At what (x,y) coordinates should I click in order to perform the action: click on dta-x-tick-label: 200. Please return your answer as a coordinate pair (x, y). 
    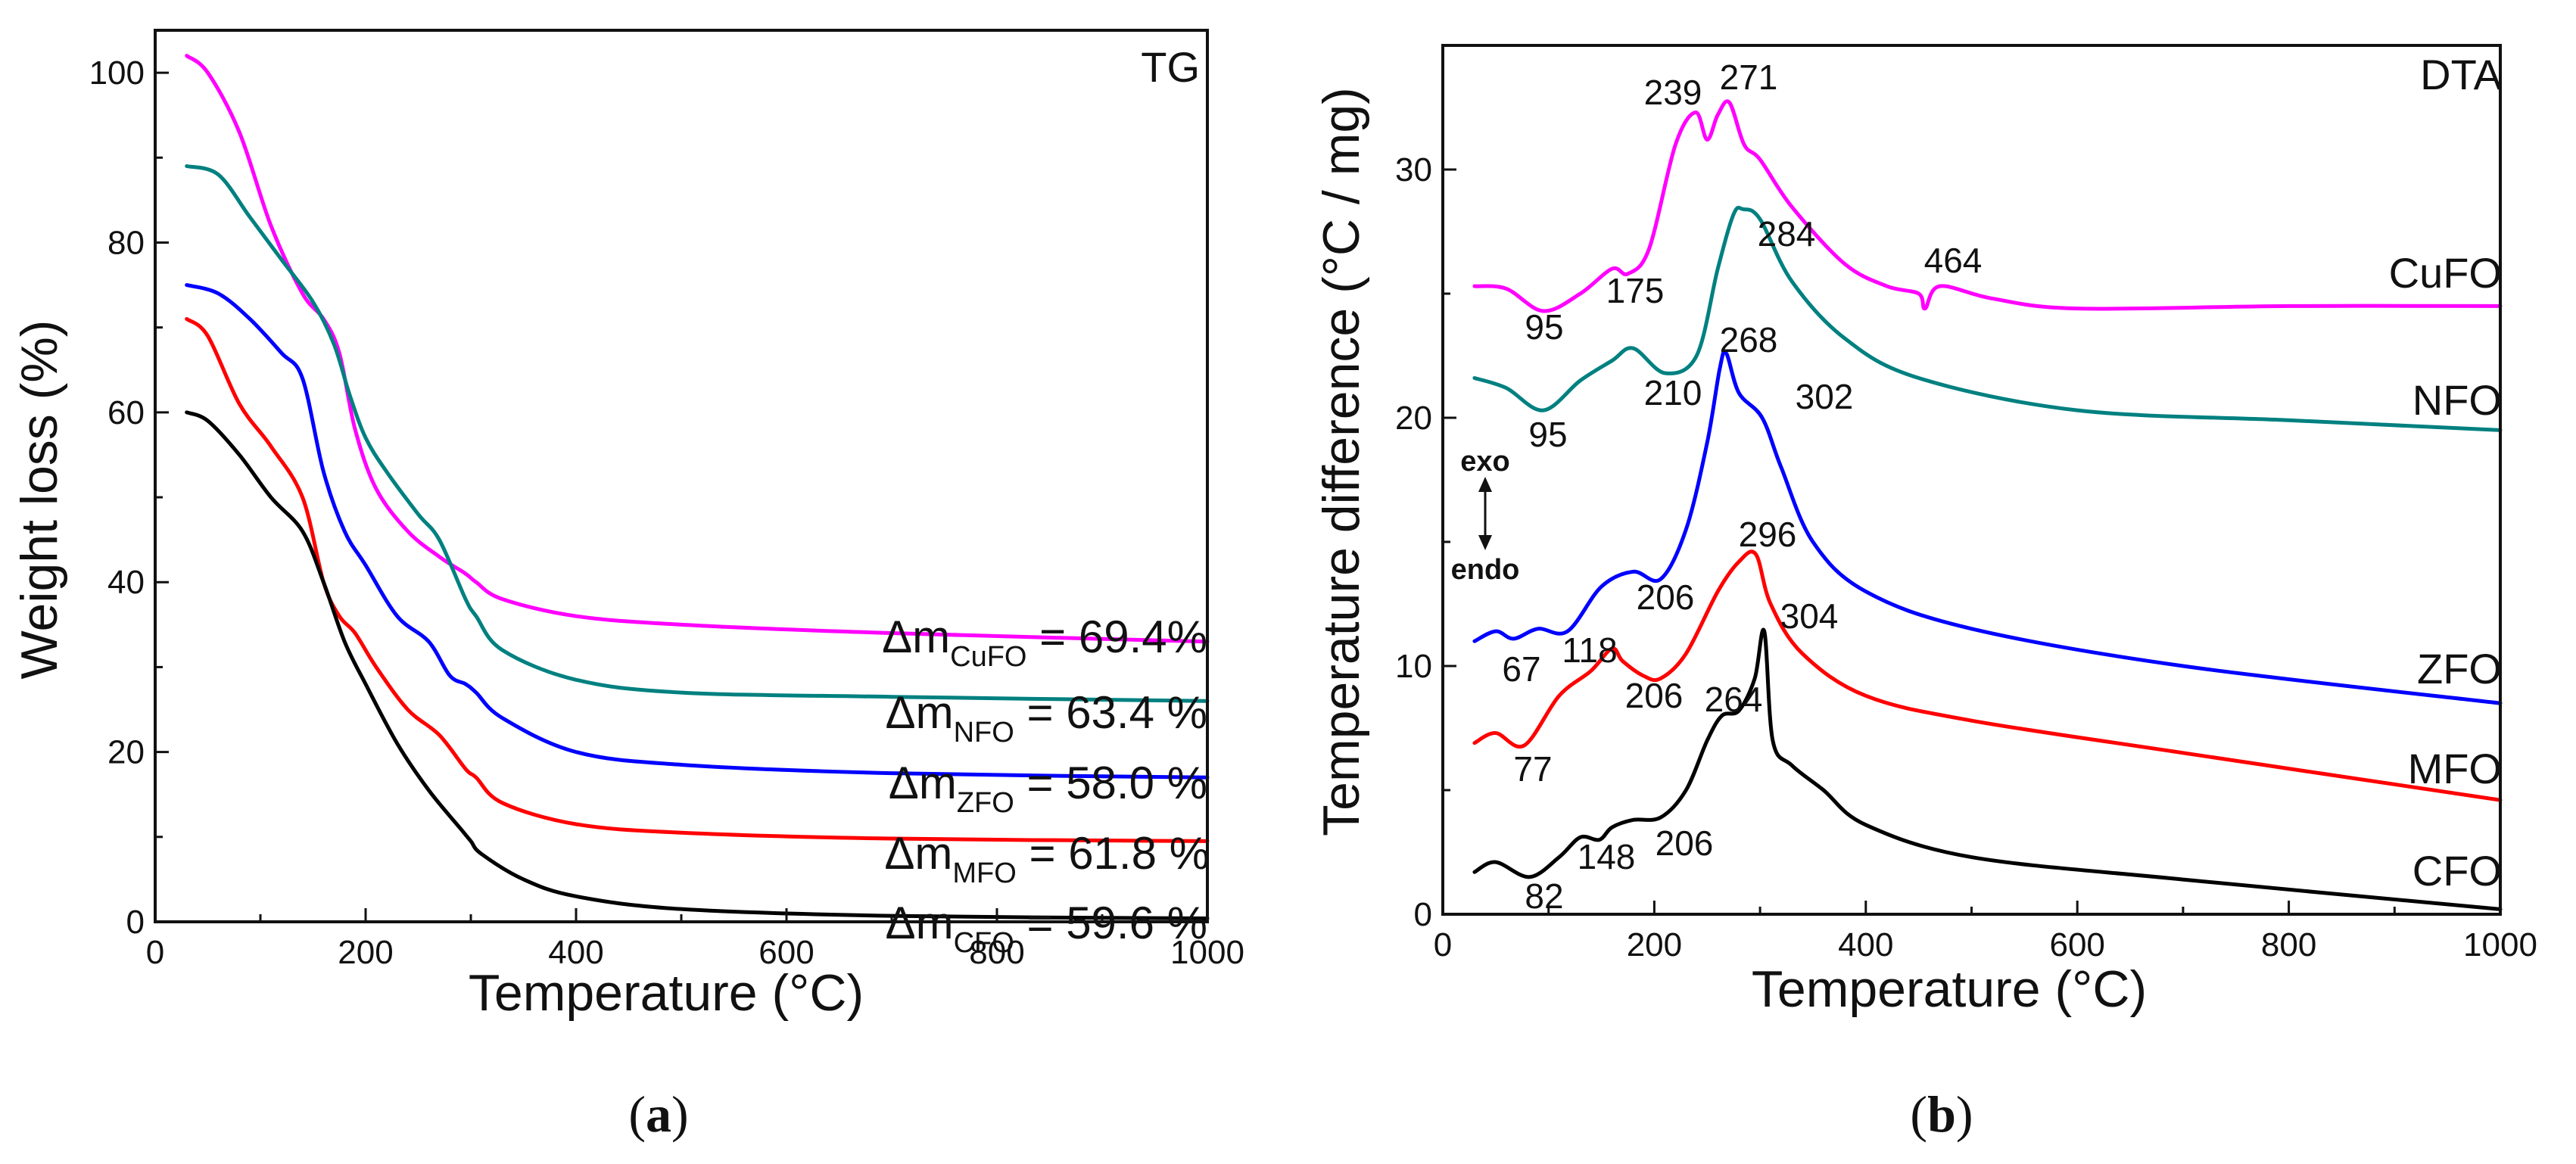
    Looking at the image, I should click on (1655, 945).